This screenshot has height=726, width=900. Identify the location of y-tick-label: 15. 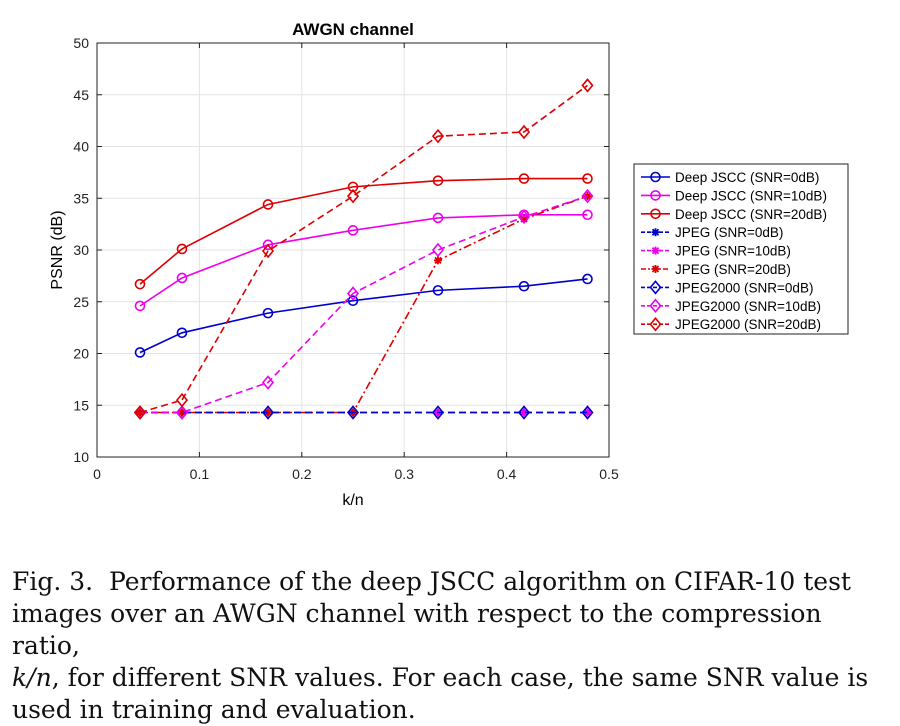
(81, 405).